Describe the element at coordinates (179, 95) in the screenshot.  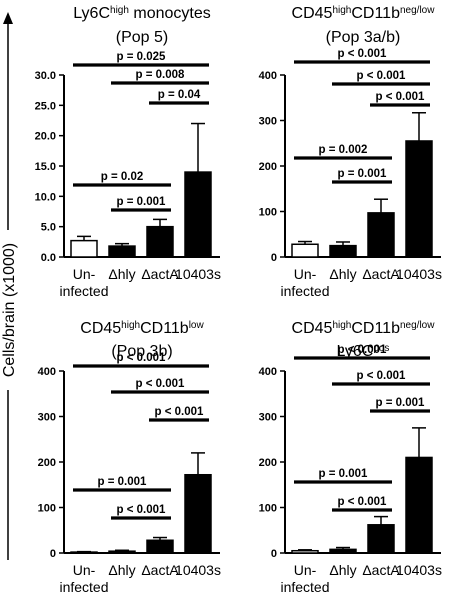
I see `significance-label: p = 0.04` at that location.